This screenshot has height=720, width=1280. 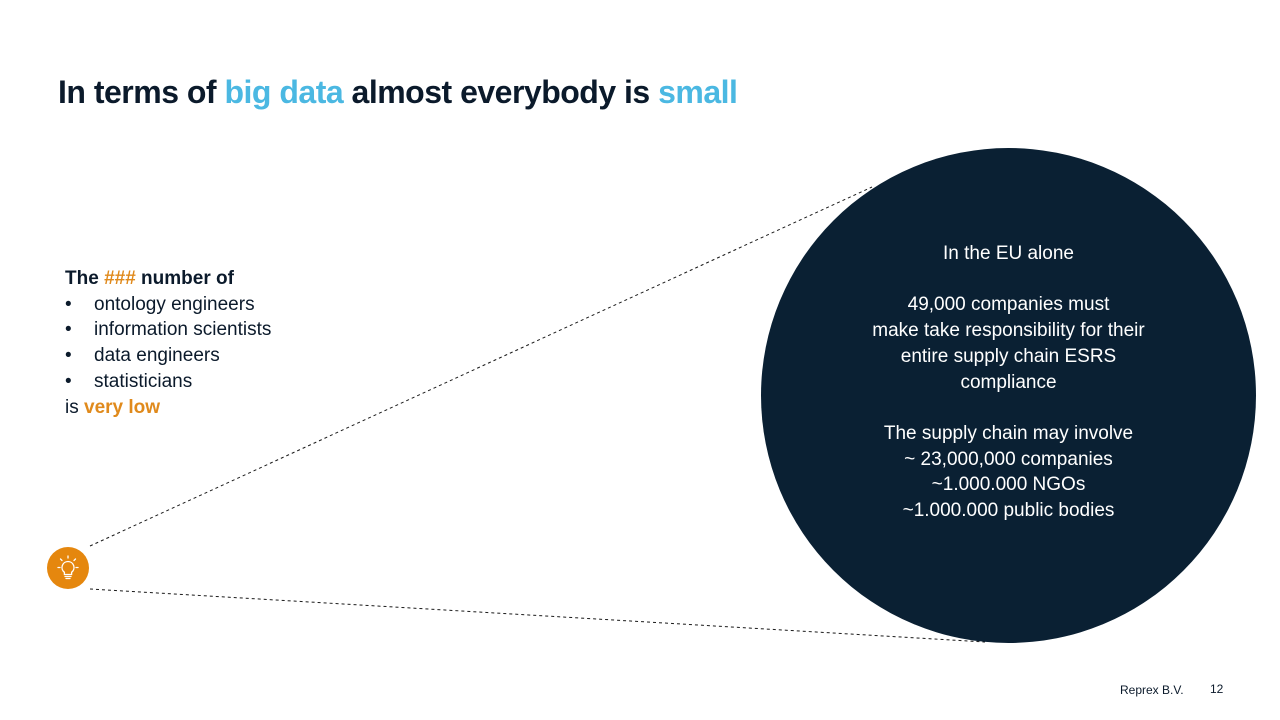 What do you see at coordinates (537, 615) in the screenshot?
I see `connector-line-bottom` at bounding box center [537, 615].